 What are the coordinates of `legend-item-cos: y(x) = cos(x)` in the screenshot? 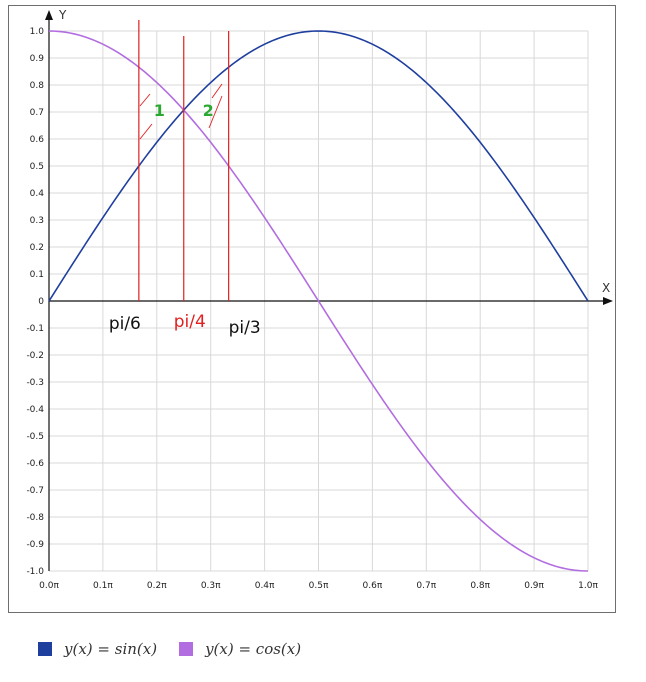 It's located at (240, 649).